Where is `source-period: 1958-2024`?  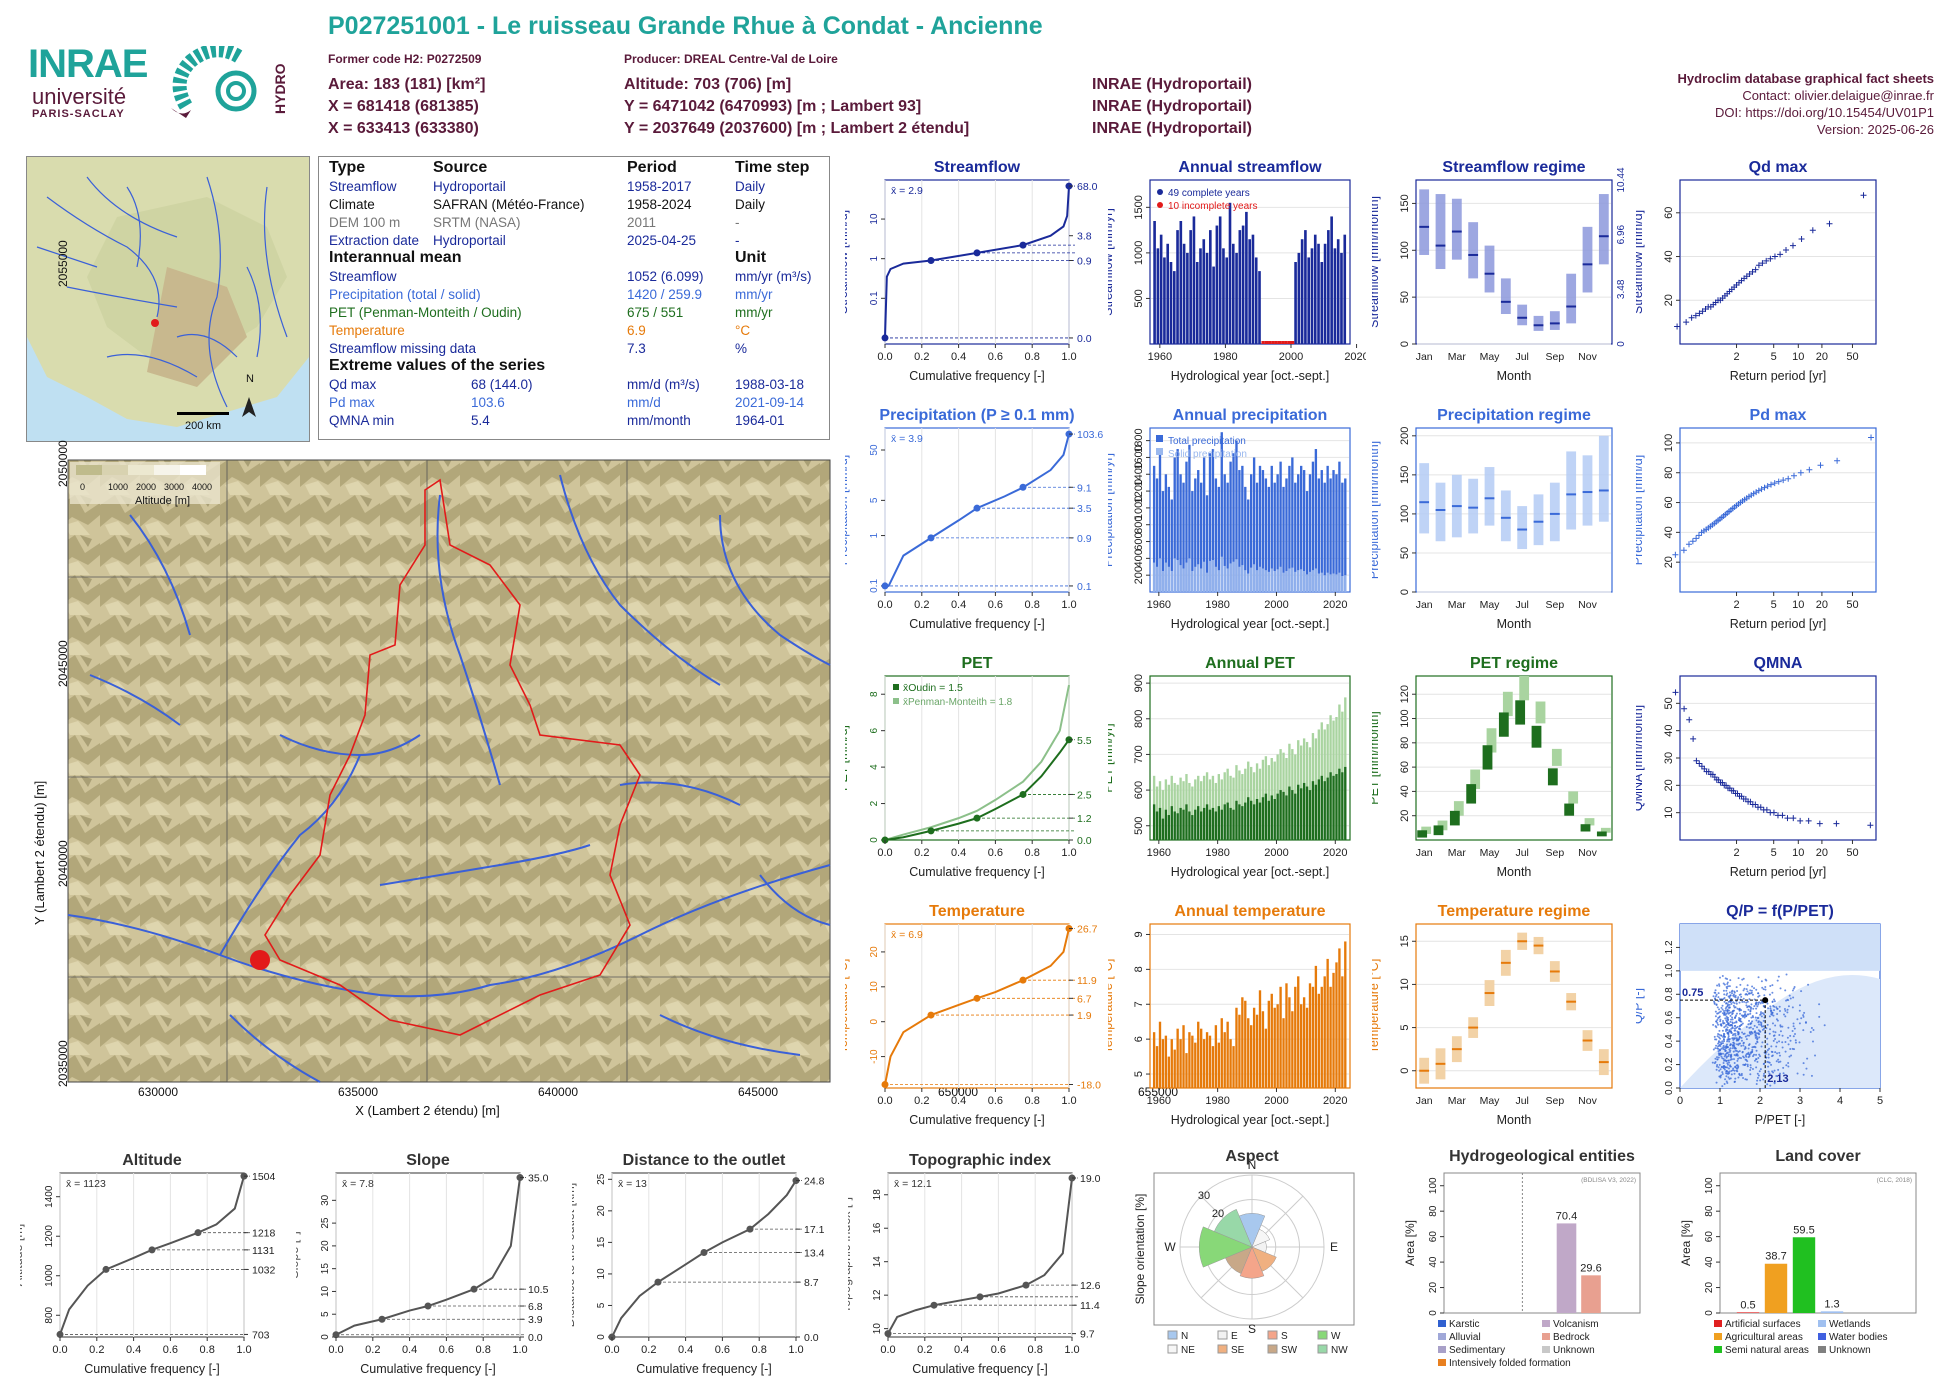 source-period: 1958-2024 is located at coordinates (659, 204).